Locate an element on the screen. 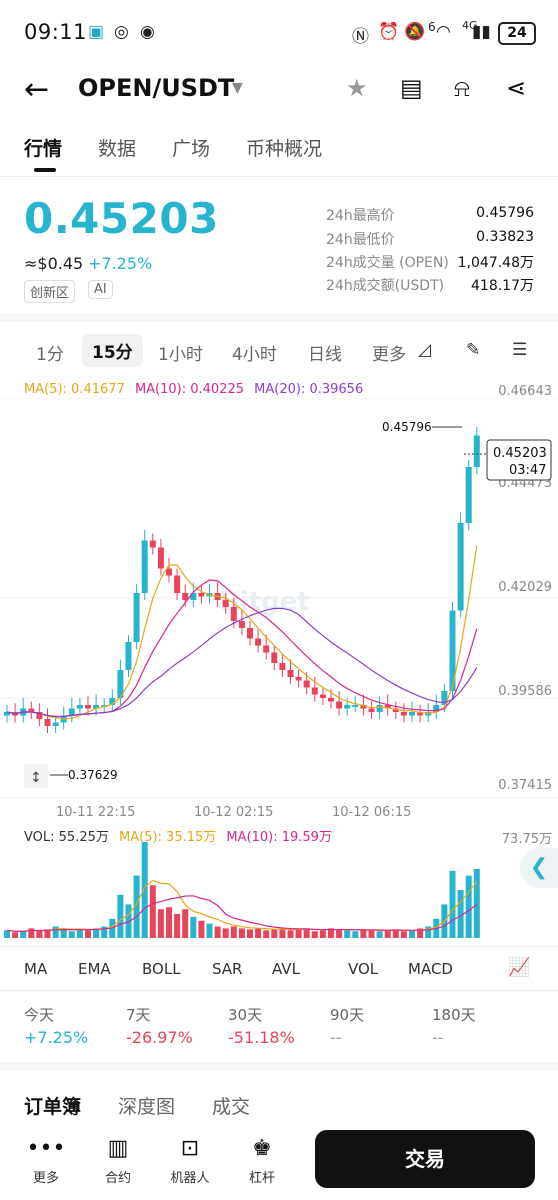 Image resolution: width=558 pixels, height=1200 pixels. leverage-icon: ♚ is located at coordinates (262, 1148).